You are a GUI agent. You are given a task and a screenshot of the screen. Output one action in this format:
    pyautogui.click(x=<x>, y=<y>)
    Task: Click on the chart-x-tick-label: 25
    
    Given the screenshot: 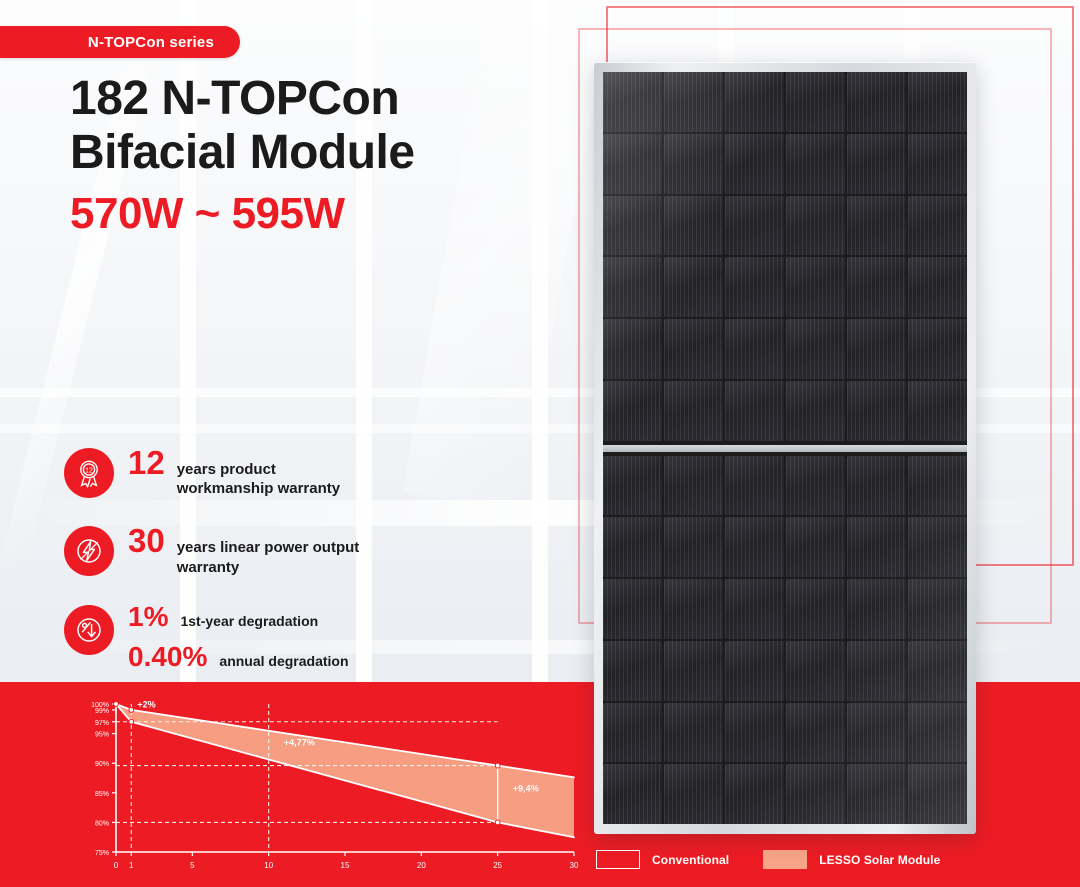 What is the action you would take?
    pyautogui.click(x=497, y=865)
    